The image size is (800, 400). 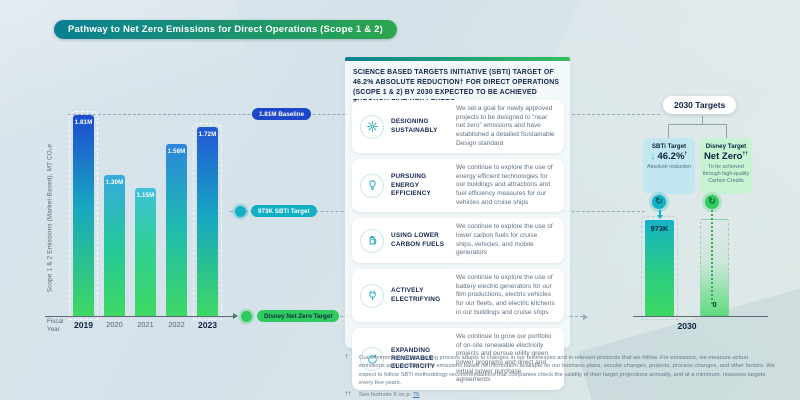 I want to click on year-tick-2023: 2023, so click(x=207, y=325).